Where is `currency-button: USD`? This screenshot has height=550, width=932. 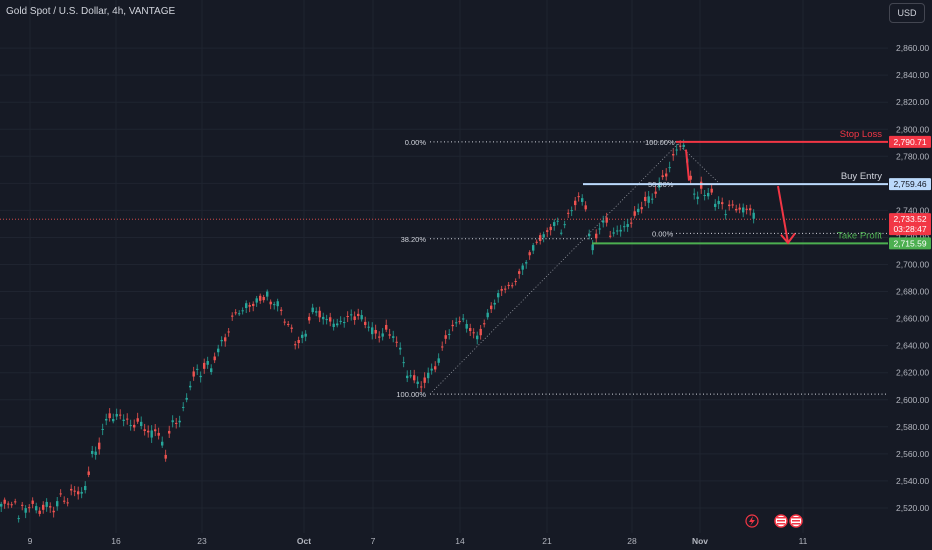
currency-button: USD is located at coordinates (907, 13).